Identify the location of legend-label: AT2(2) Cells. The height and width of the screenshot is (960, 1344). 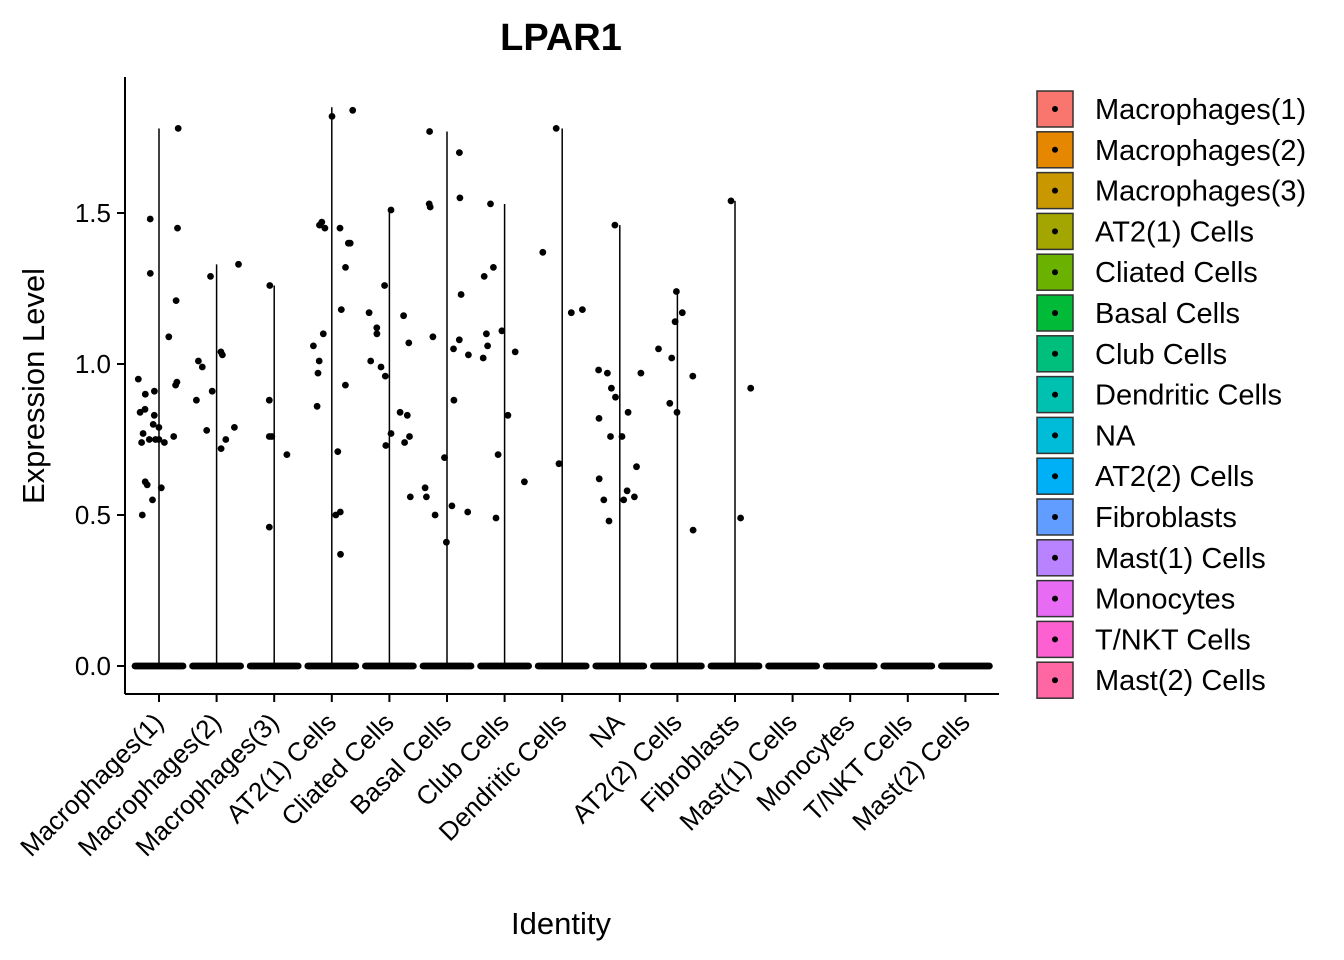
(1174, 477).